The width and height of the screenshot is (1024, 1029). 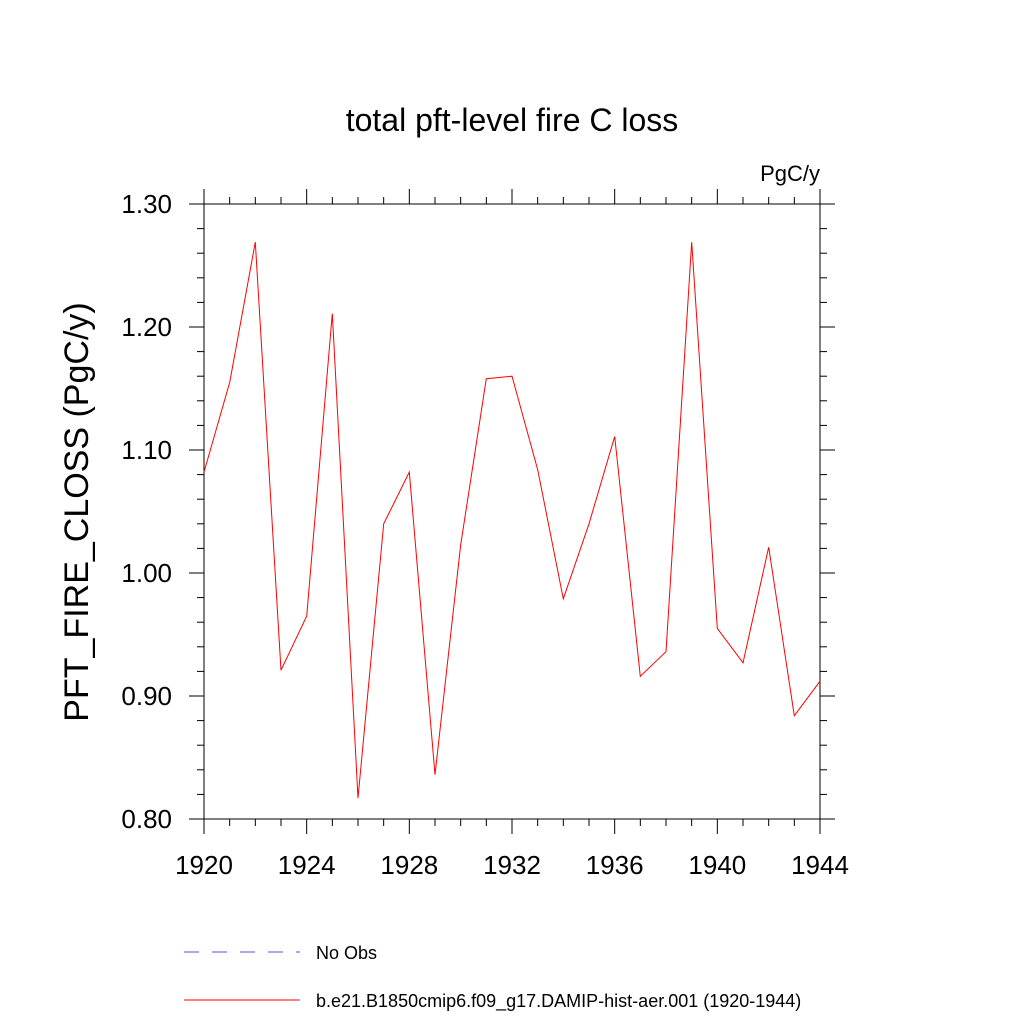 What do you see at coordinates (615, 865) in the screenshot?
I see `x-tick-label: 1936` at bounding box center [615, 865].